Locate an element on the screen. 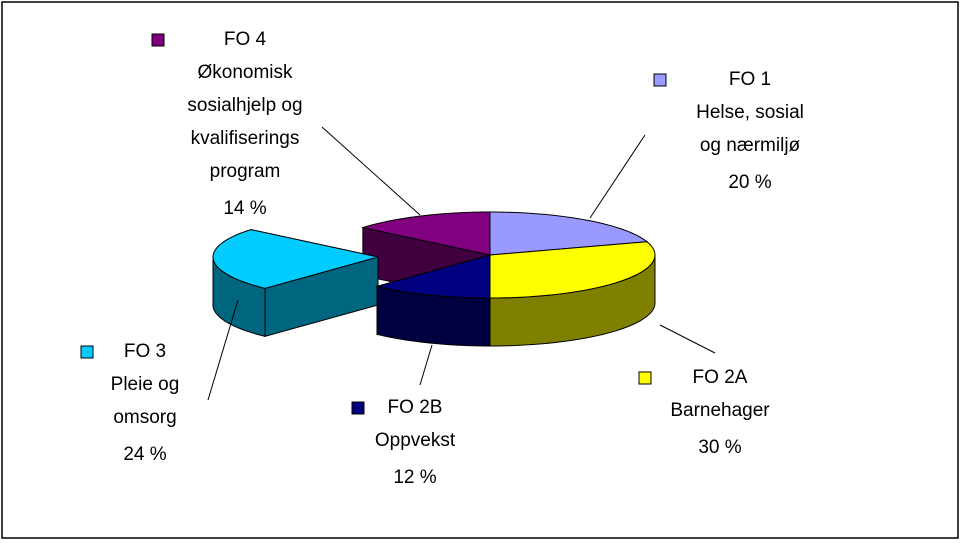  description-line: Oppvekst is located at coordinates (415, 440).